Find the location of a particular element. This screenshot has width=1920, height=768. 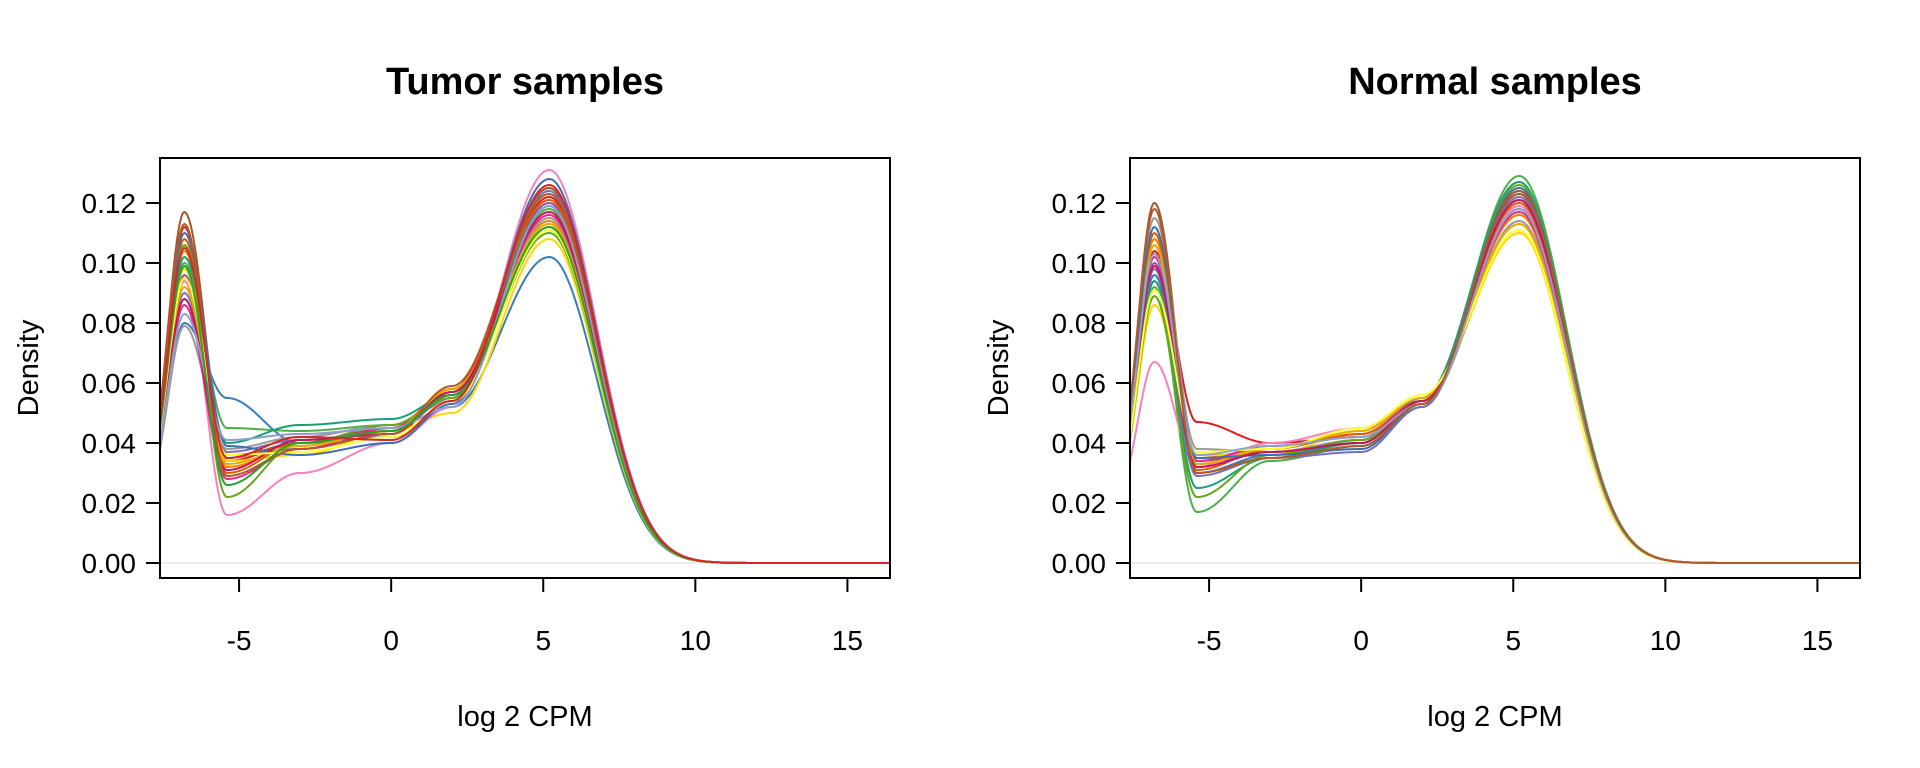

chart-title: Tumor samples is located at coordinates (525, 82).